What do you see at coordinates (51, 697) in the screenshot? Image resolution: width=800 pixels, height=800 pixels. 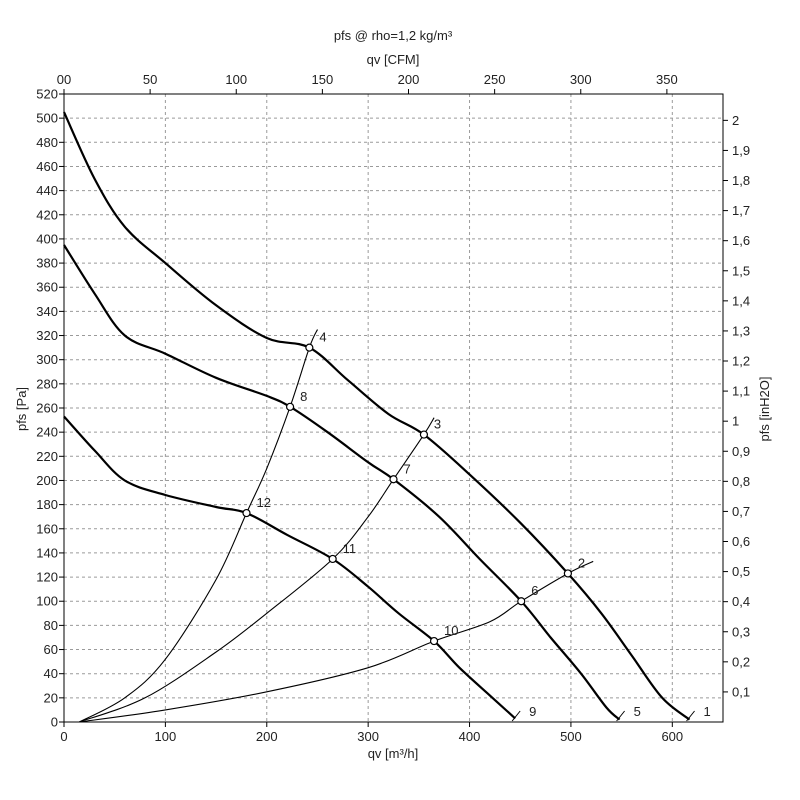 I see `y-tick-label: 20` at bounding box center [51, 697].